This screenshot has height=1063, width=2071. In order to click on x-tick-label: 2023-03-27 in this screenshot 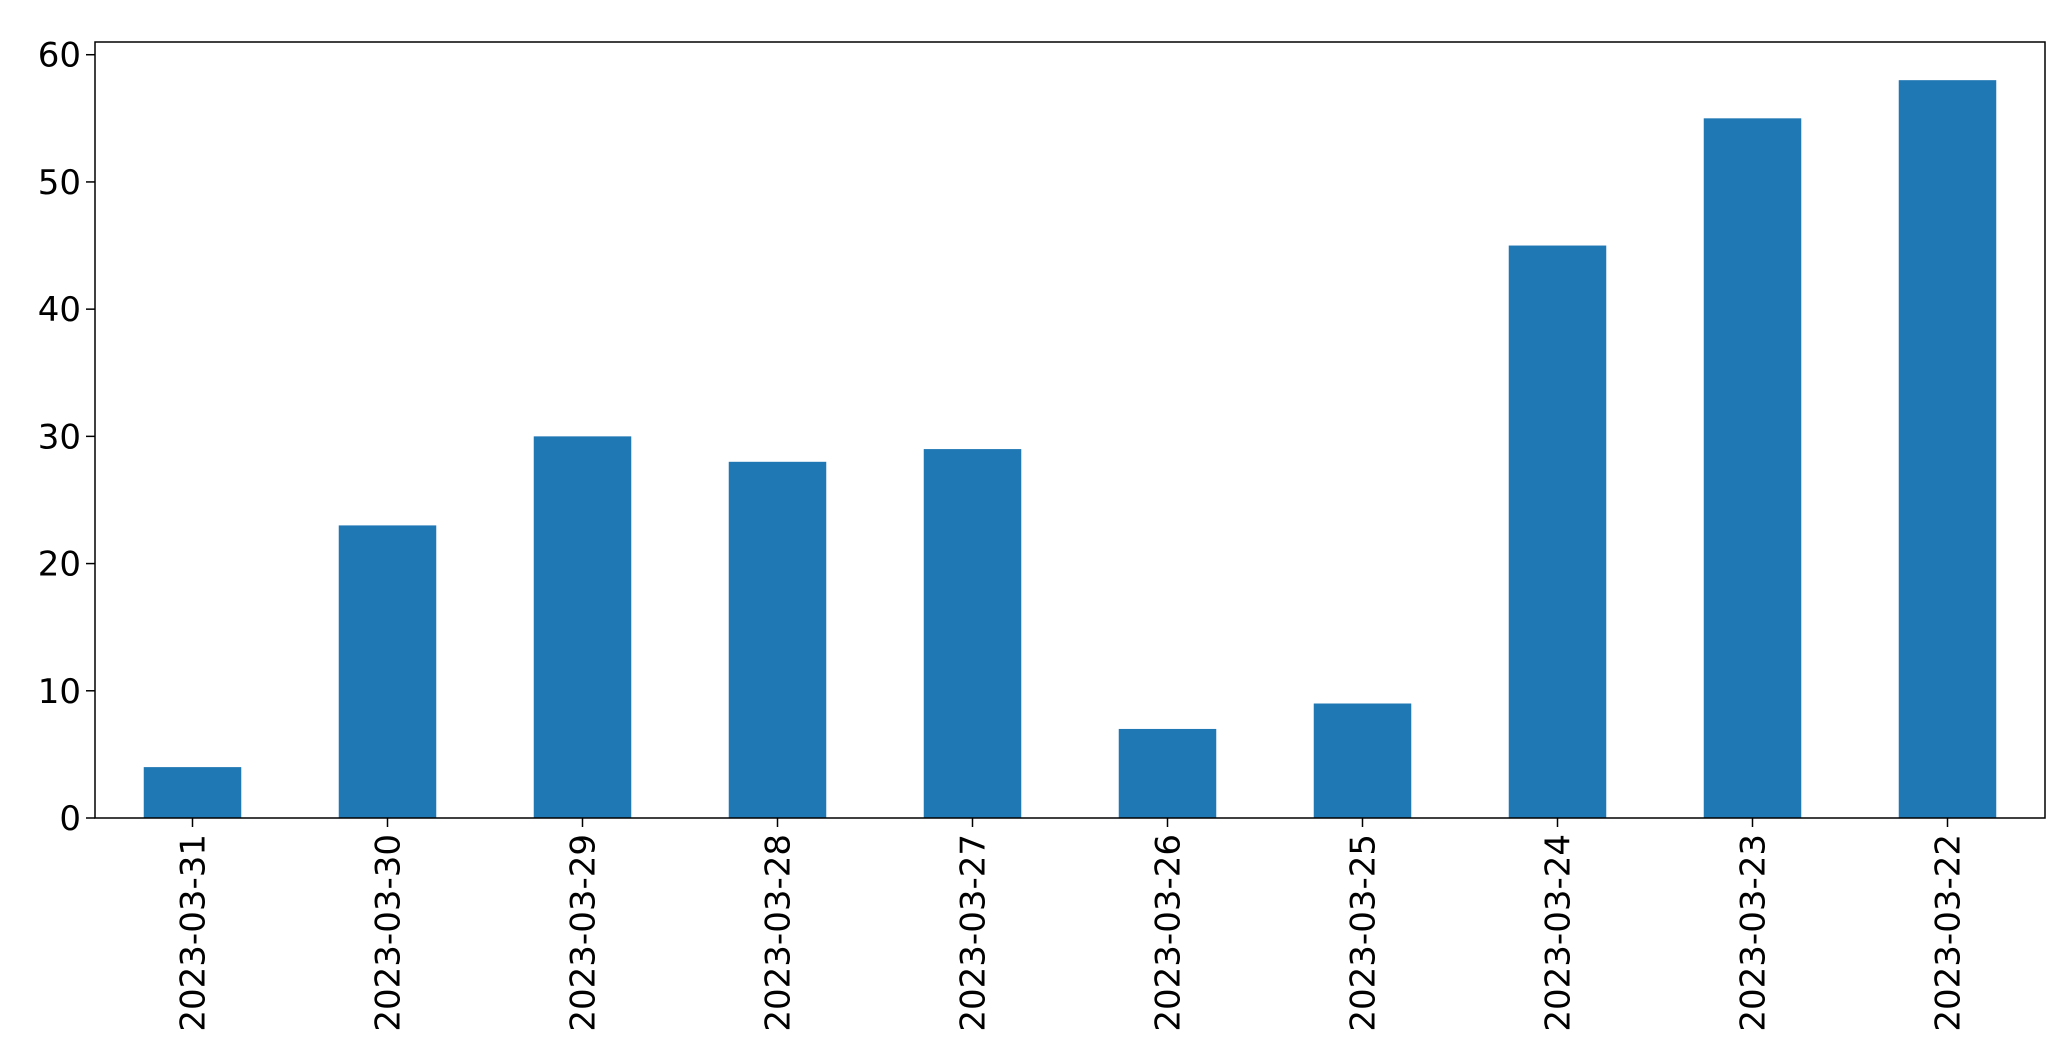, I will do `click(974, 933)`.